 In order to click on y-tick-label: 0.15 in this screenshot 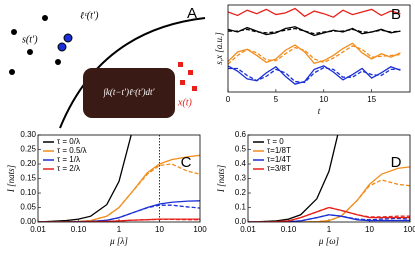, I will do `click(28, 178)`.